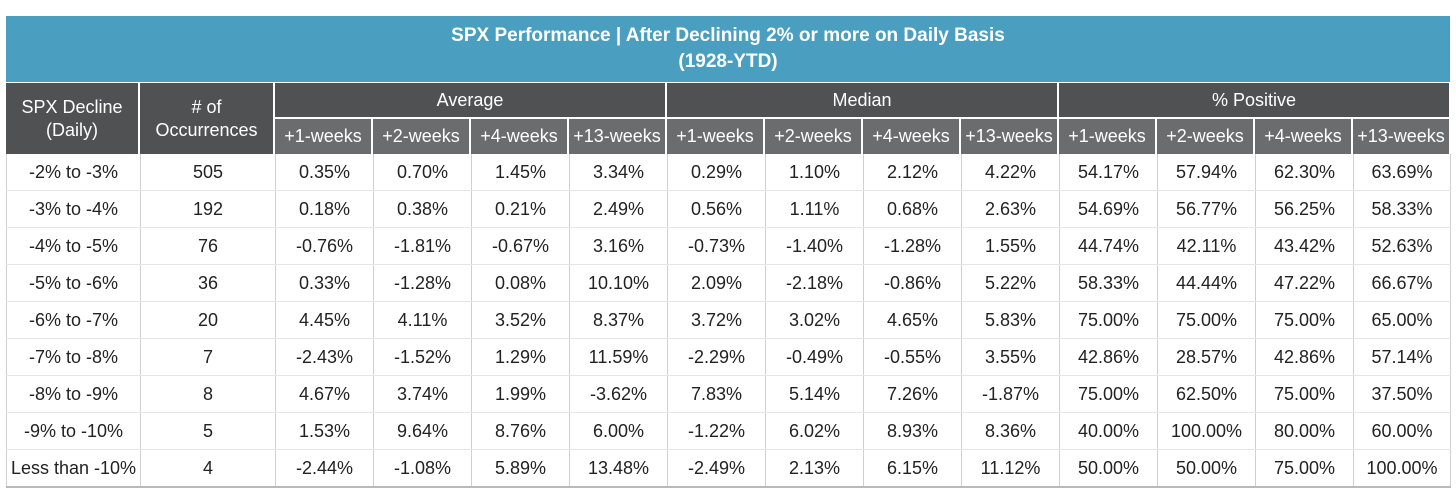  Describe the element at coordinates (422, 320) in the screenshot. I see `value-cell: 4.11%` at that location.